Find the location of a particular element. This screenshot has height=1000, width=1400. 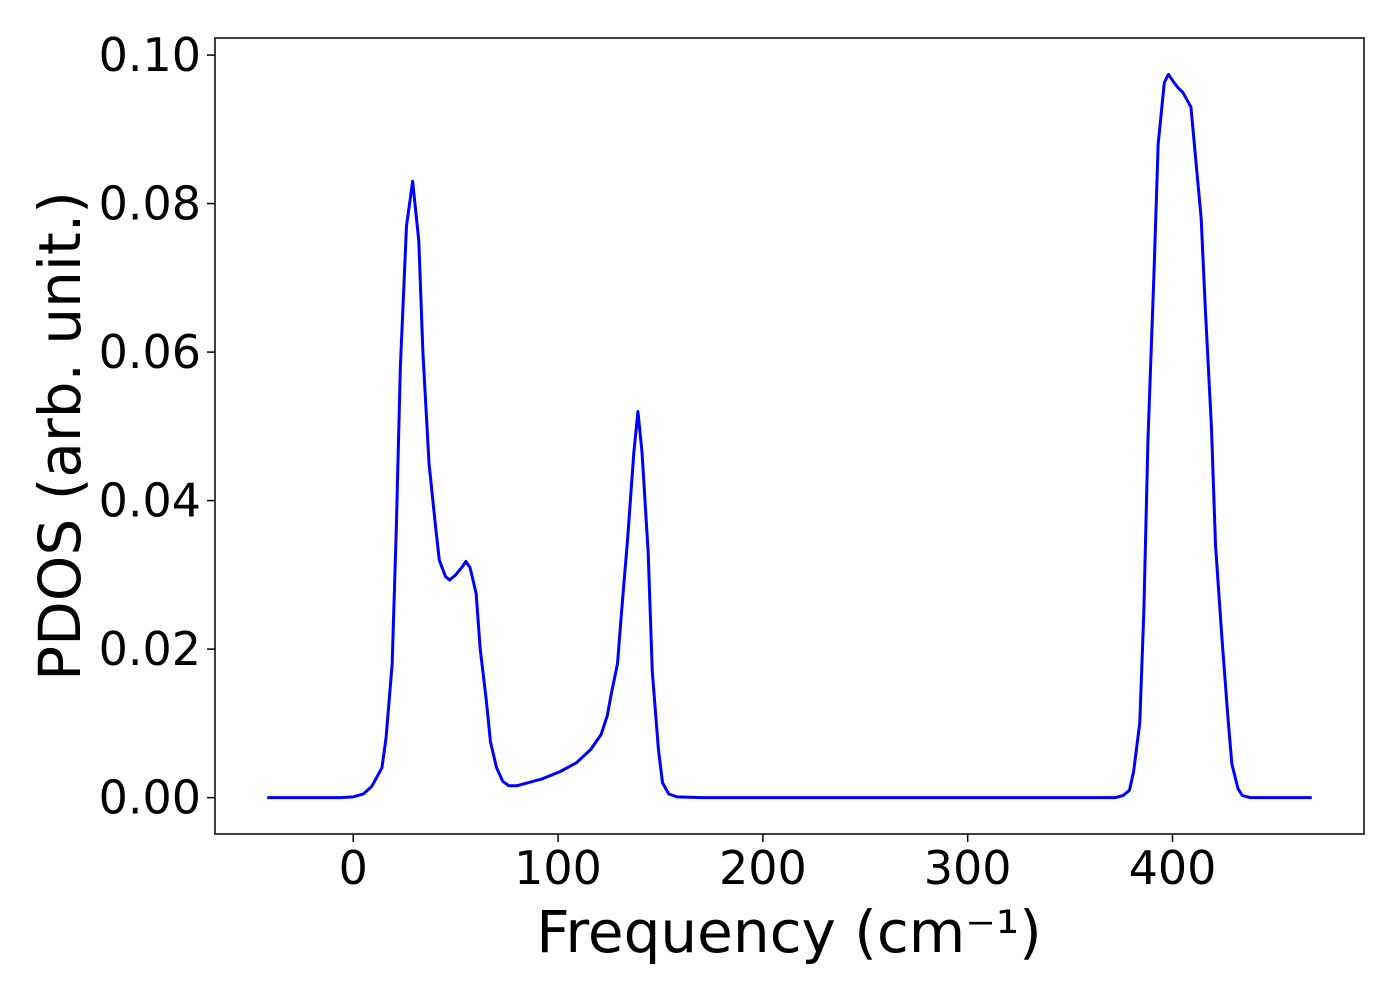

y-tick-label: 0.08 is located at coordinates (150, 204).